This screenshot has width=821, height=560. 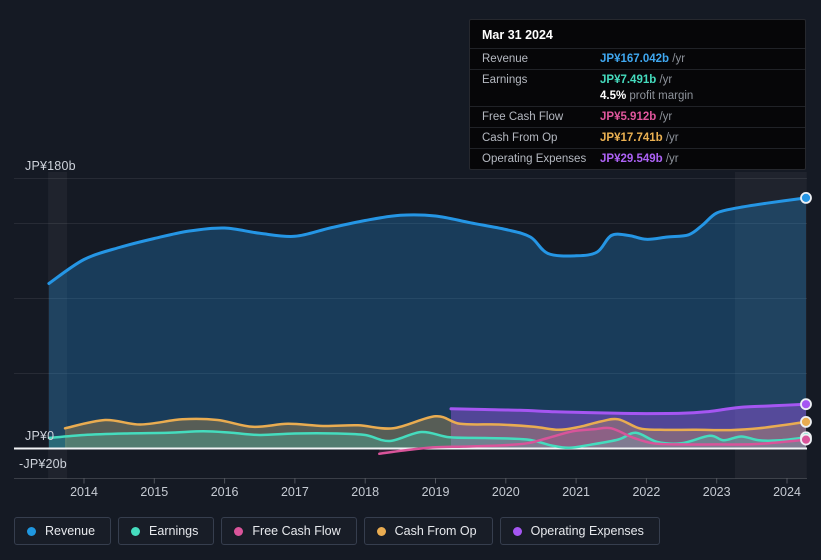 I want to click on x-axis-label-2021: 2021, so click(x=576, y=492).